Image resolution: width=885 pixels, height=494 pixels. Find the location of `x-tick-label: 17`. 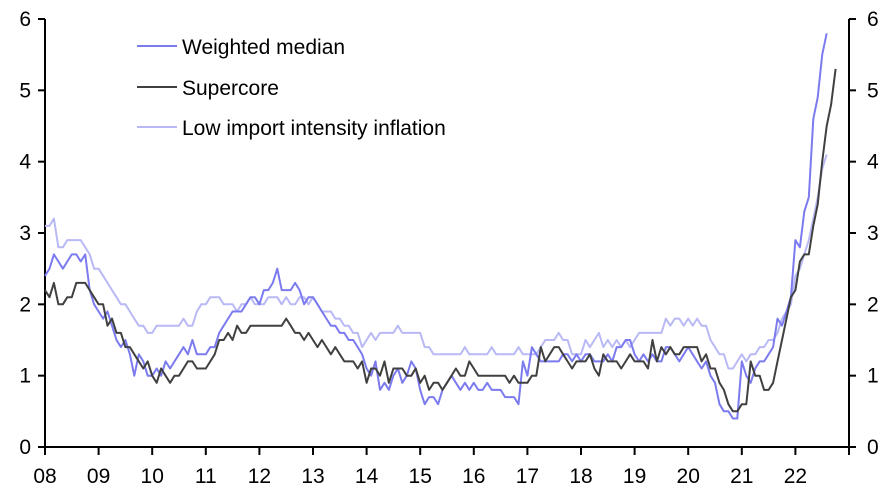

x-tick-label: 17 is located at coordinates (527, 476).